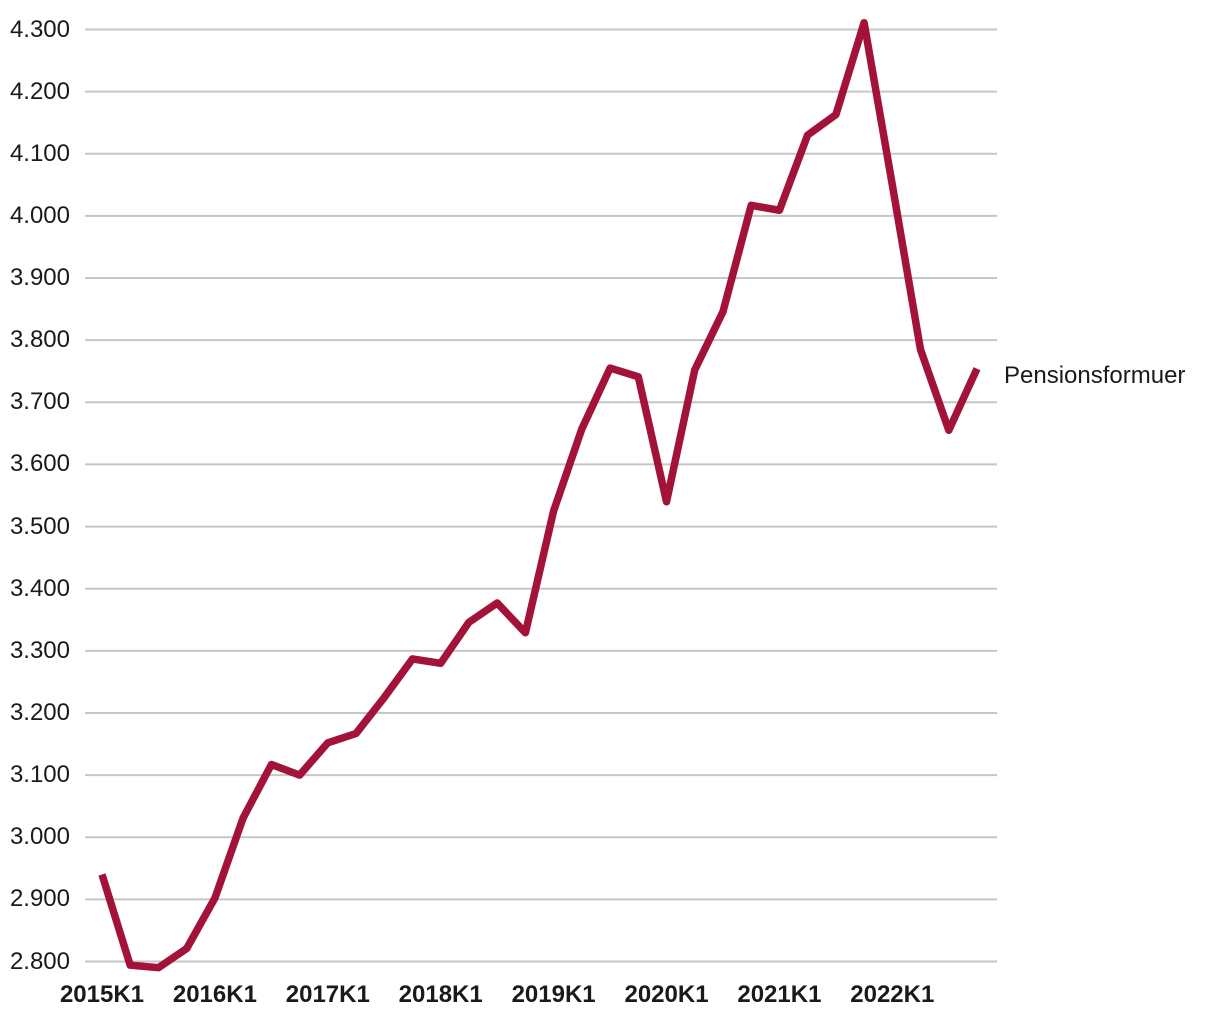 Image resolution: width=1220 pixels, height=1020 pixels. What do you see at coordinates (39, 899) in the screenshot?
I see `y-axis-tick-label: 2.900` at bounding box center [39, 899].